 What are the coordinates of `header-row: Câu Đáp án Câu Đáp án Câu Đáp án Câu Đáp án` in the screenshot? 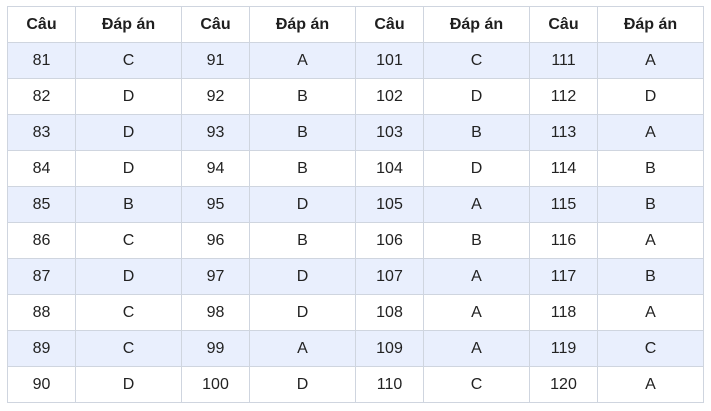 It's located at (355, 24).